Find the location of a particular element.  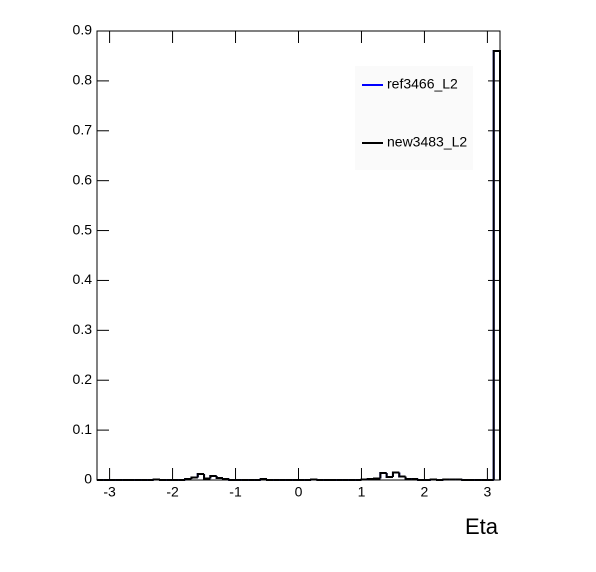

x-tick-label: 0 is located at coordinates (299, 492).